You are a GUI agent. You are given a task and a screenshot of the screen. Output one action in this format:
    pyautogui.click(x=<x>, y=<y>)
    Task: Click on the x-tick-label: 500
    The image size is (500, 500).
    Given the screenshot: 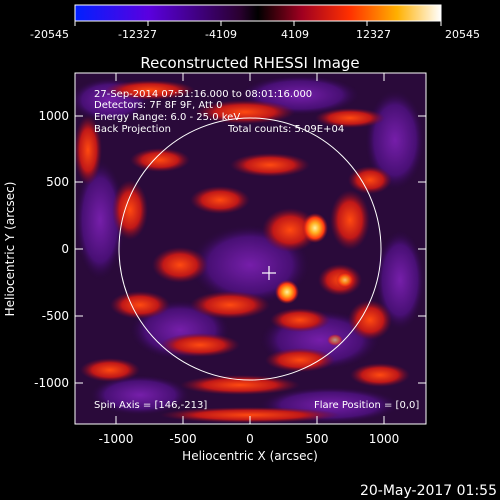 What is the action you would take?
    pyautogui.click(x=317, y=439)
    